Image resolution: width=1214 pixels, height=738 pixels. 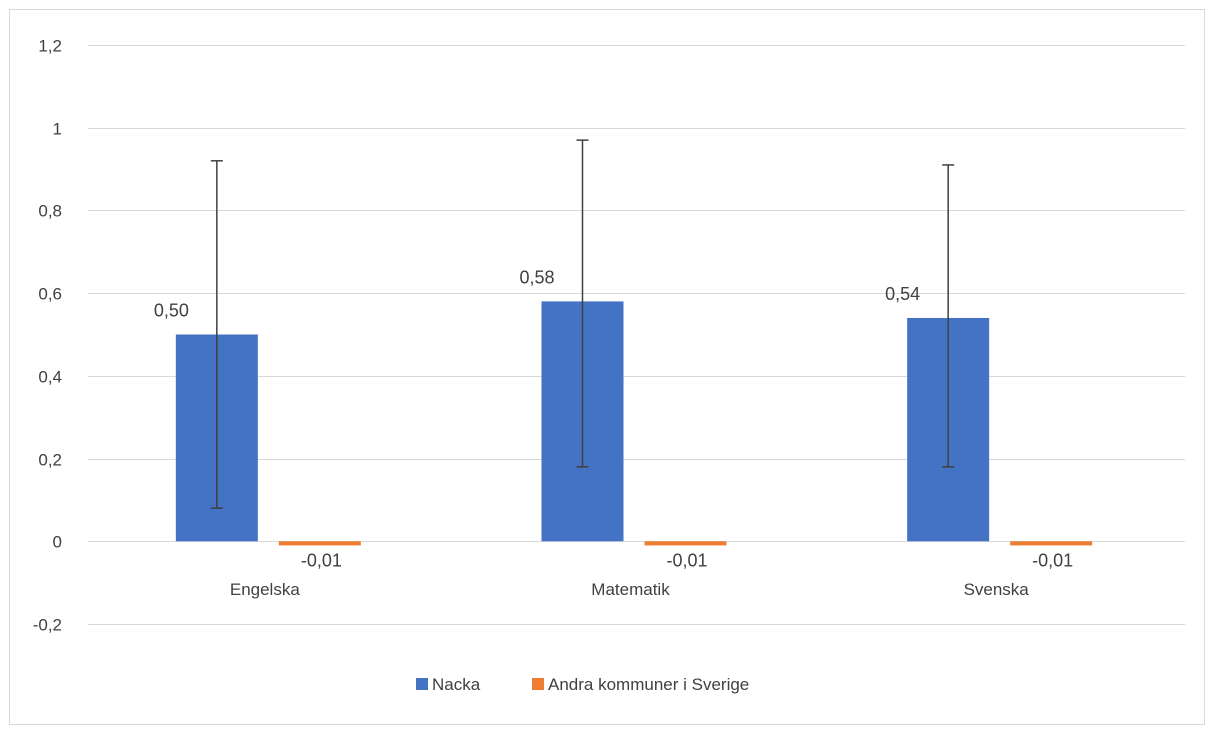 What do you see at coordinates (50, 211) in the screenshot?
I see `y-tick-label: 0,8` at bounding box center [50, 211].